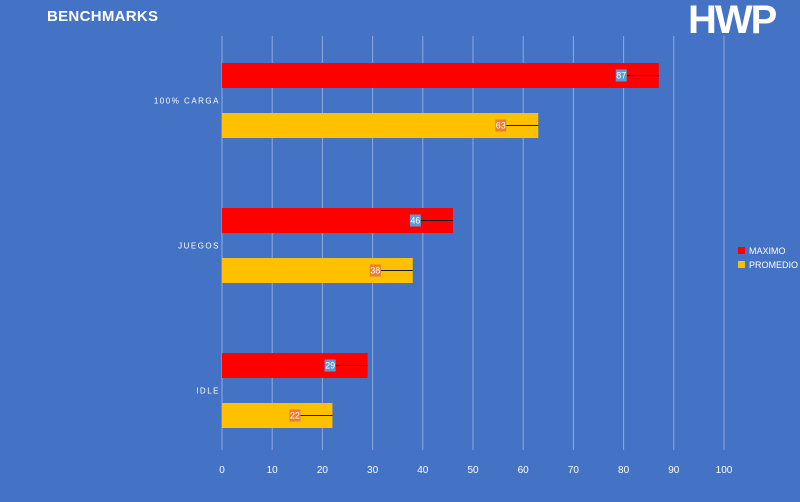 The image size is (800, 502). Describe the element at coordinates (724, 470) in the screenshot. I see `x-tick-label: 100` at that location.